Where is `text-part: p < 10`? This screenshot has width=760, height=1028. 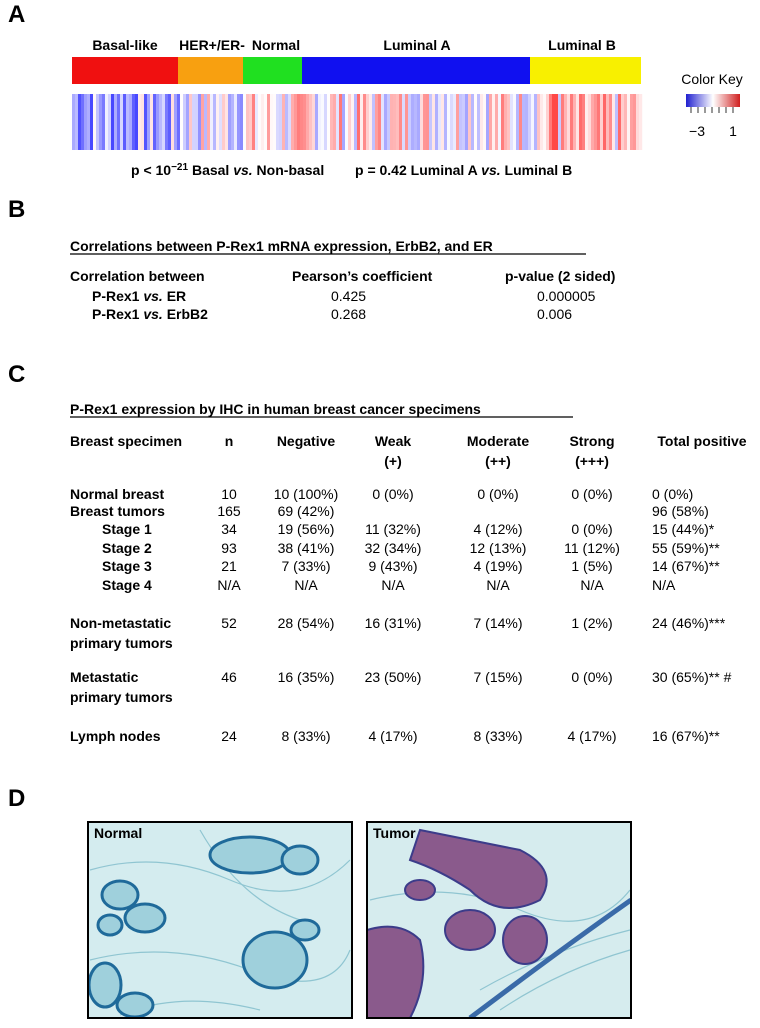
text-part: p < 10 is located at coordinates (151, 170).